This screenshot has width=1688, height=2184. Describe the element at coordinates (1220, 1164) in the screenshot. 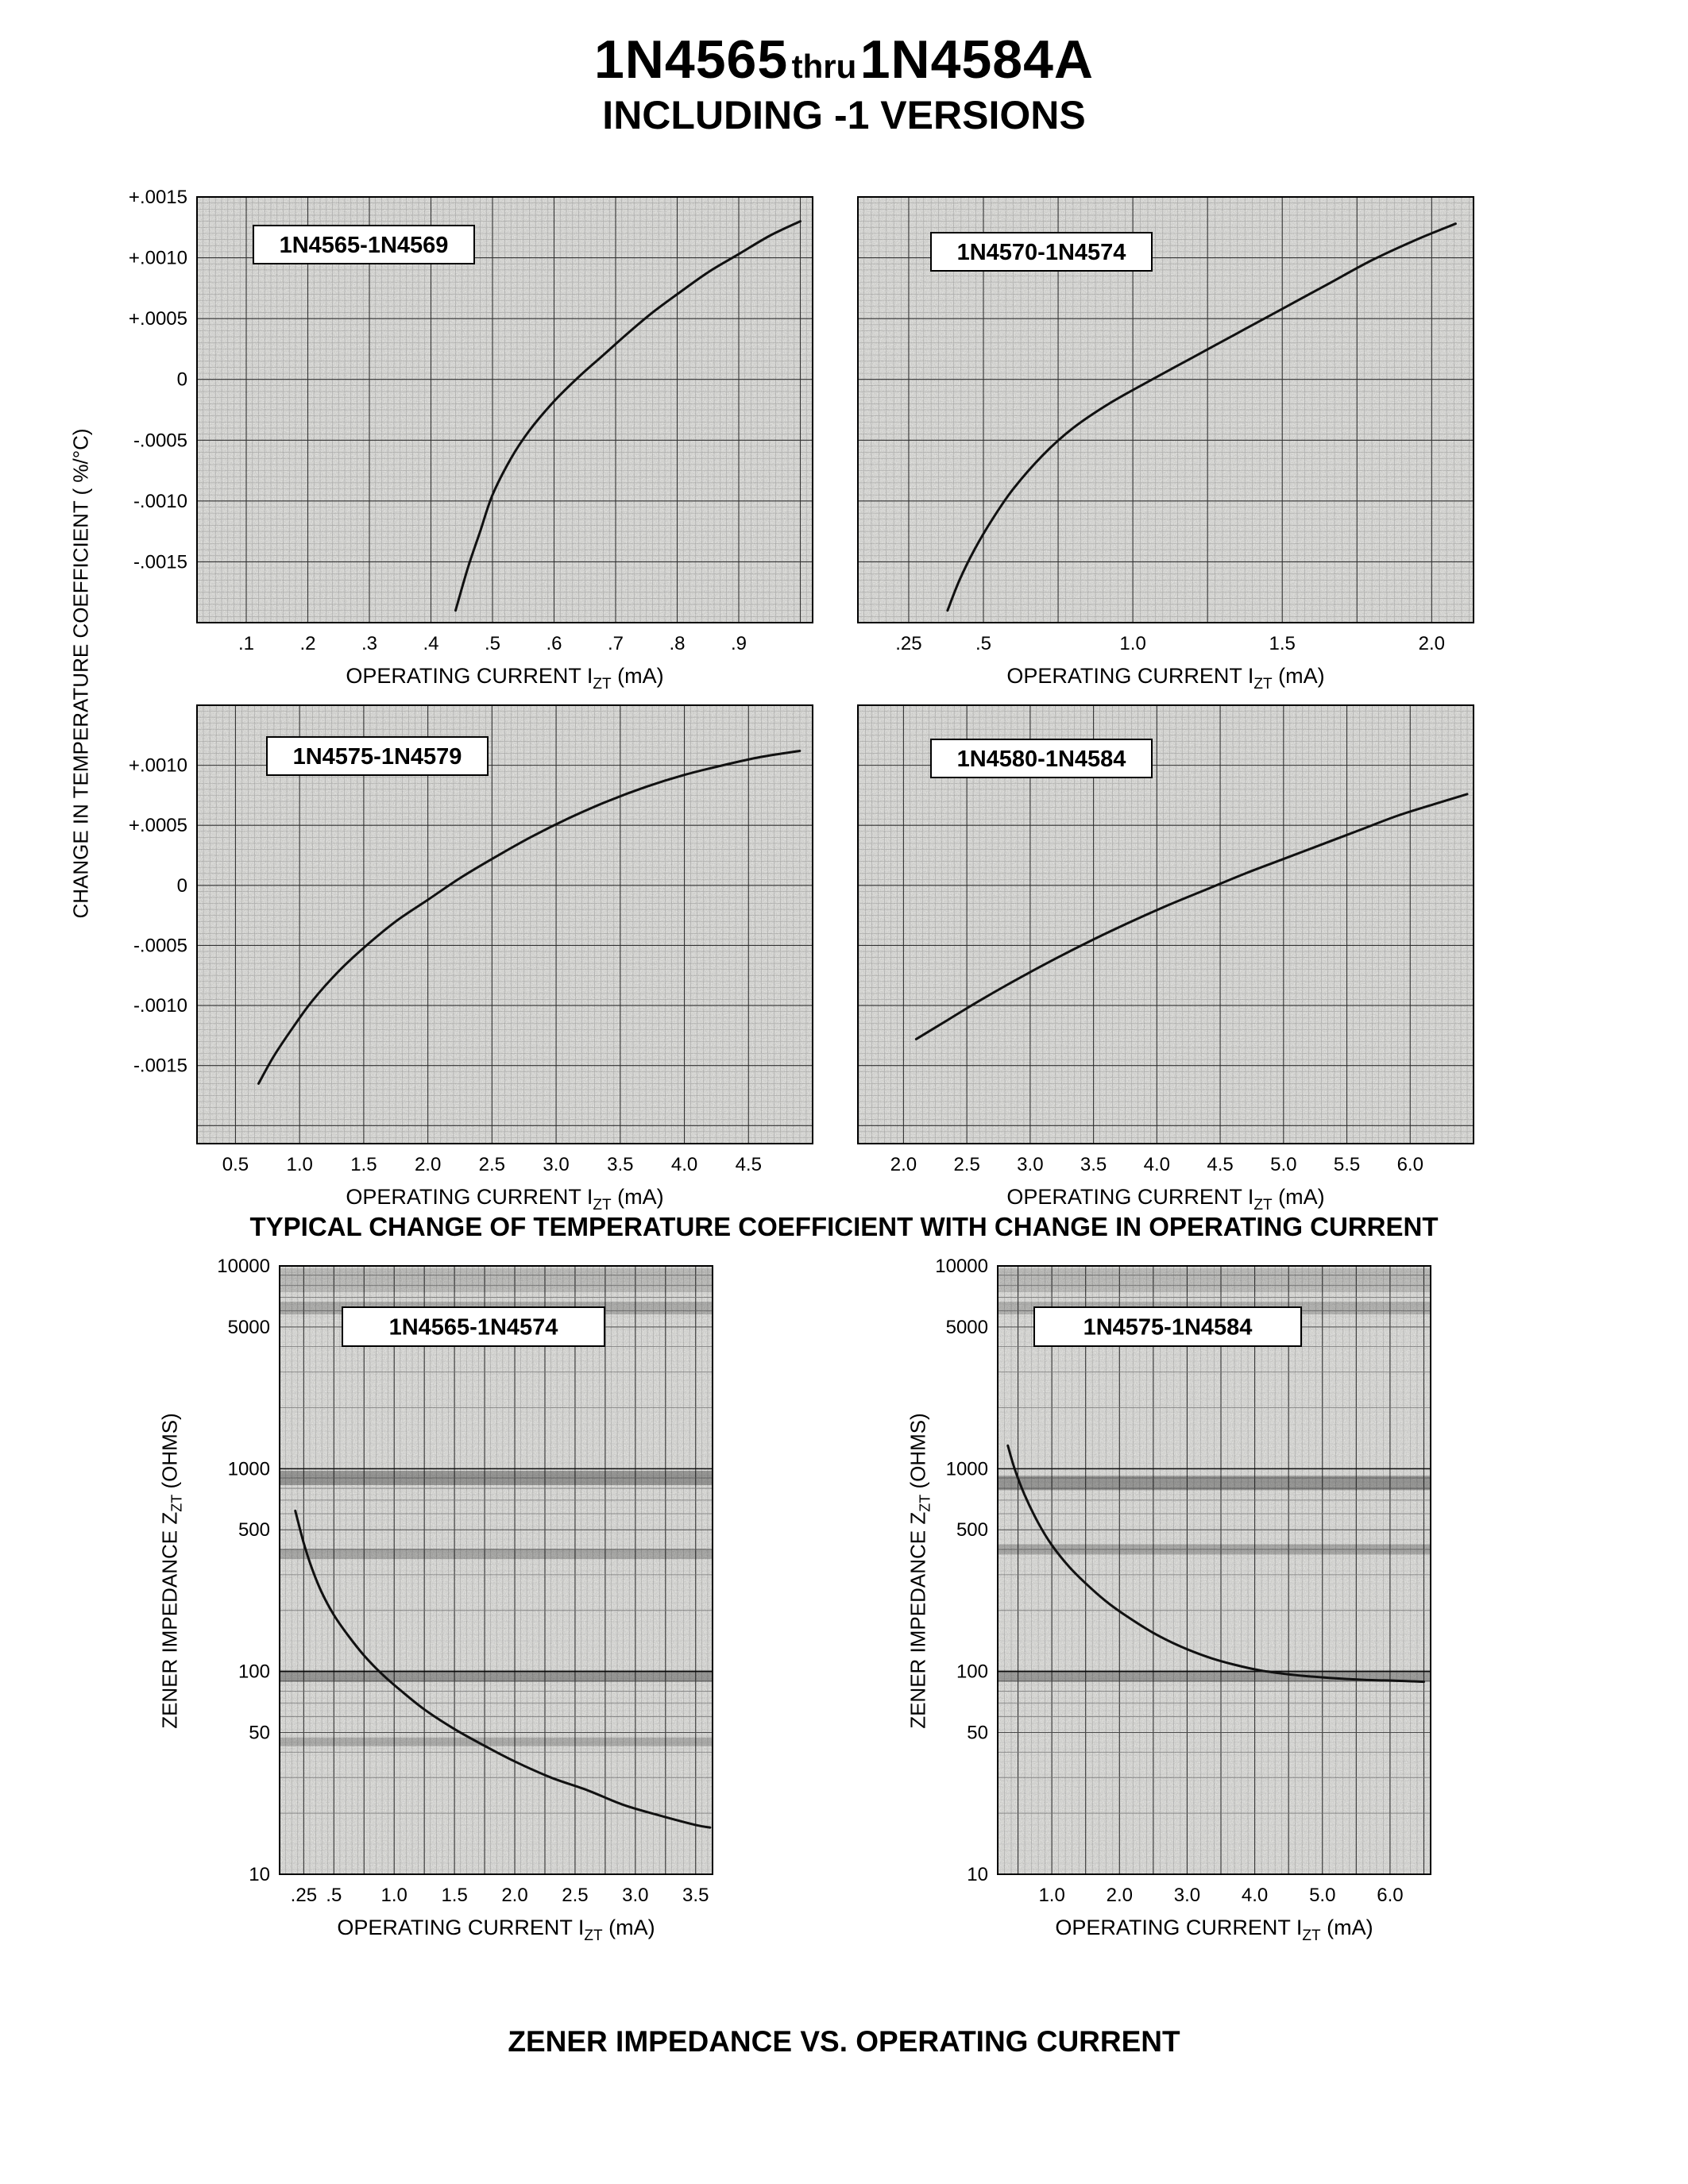

I see `svg-text: 4.5` at that location.